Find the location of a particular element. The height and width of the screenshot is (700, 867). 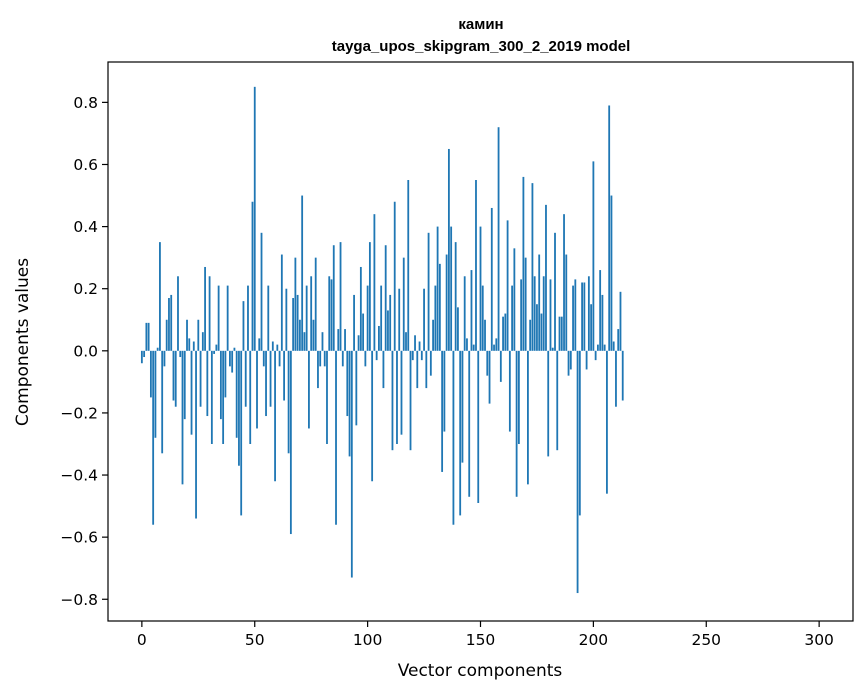

y-tick-label: −0.6 is located at coordinates (79, 538).